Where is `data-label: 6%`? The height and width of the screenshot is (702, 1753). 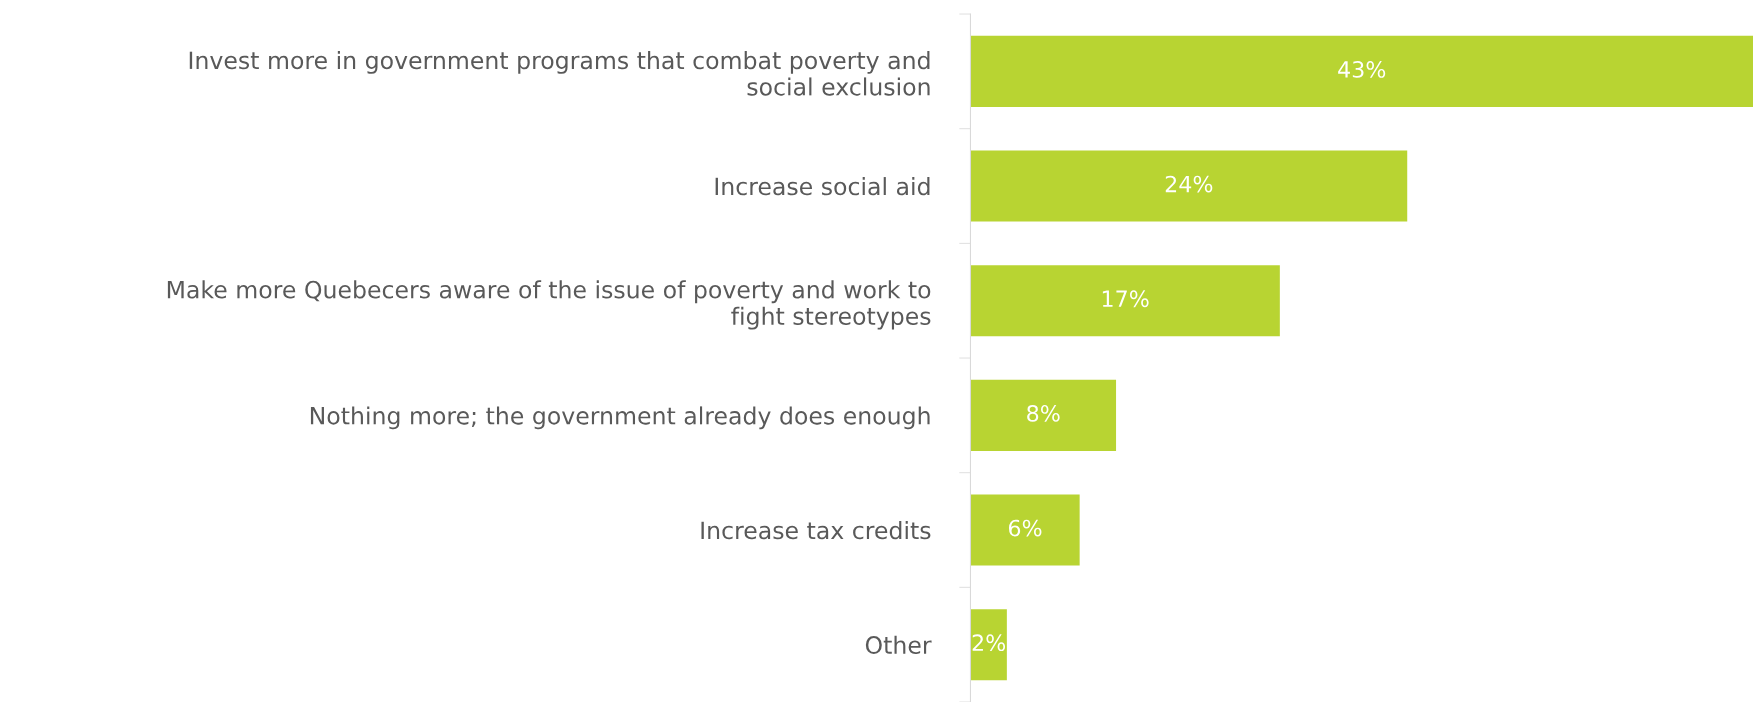 data-label: 6% is located at coordinates (1025, 528).